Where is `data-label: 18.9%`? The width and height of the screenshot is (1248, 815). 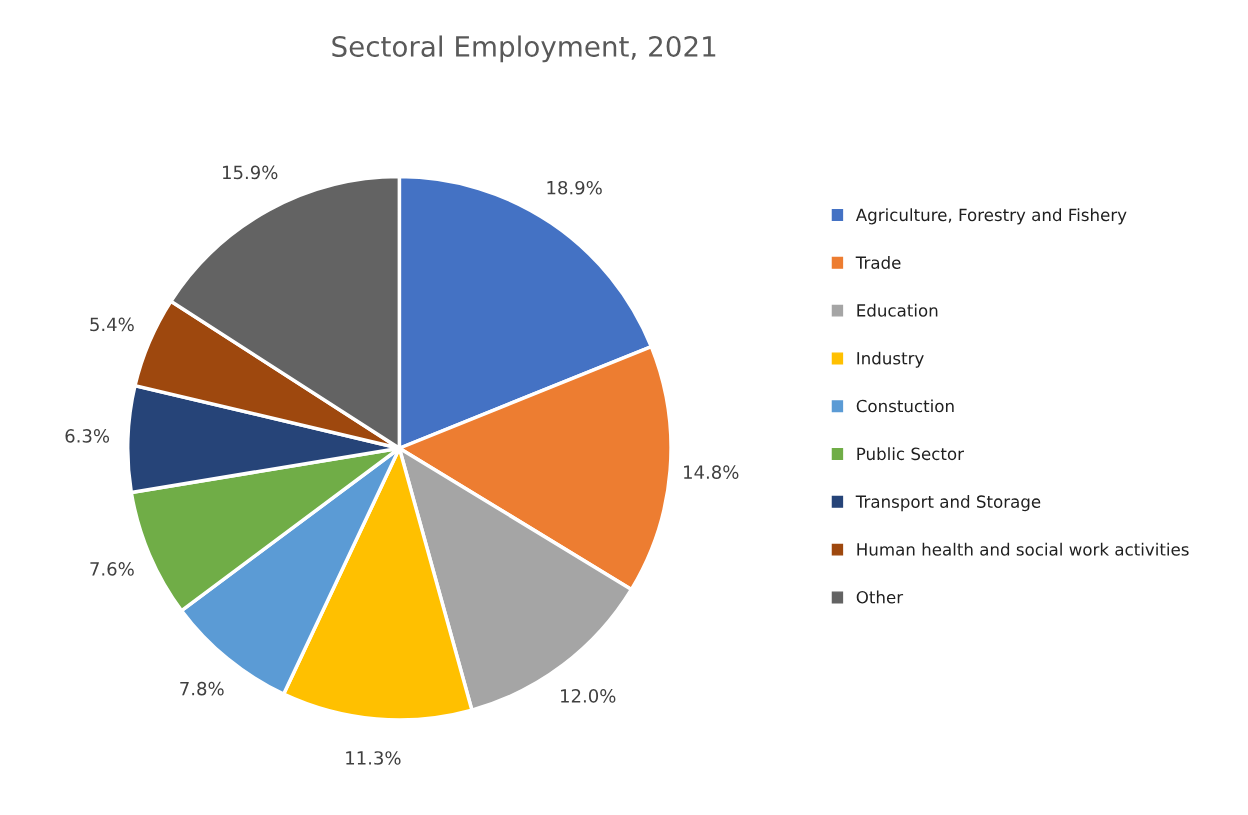 data-label: 18.9% is located at coordinates (574, 187).